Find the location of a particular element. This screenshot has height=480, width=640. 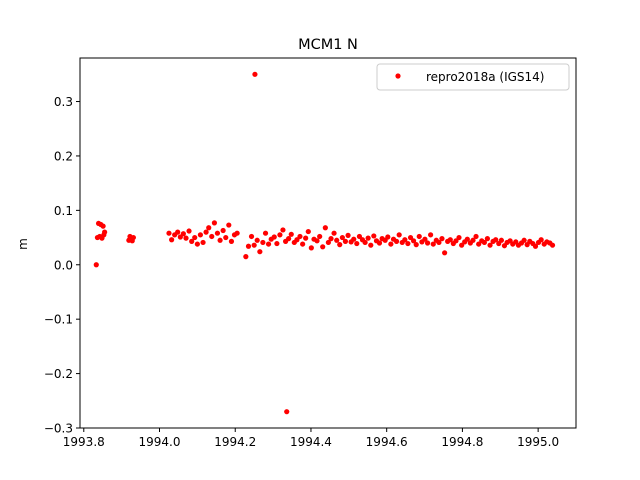

y-tick-label: 0.1 is located at coordinates (63, 211).